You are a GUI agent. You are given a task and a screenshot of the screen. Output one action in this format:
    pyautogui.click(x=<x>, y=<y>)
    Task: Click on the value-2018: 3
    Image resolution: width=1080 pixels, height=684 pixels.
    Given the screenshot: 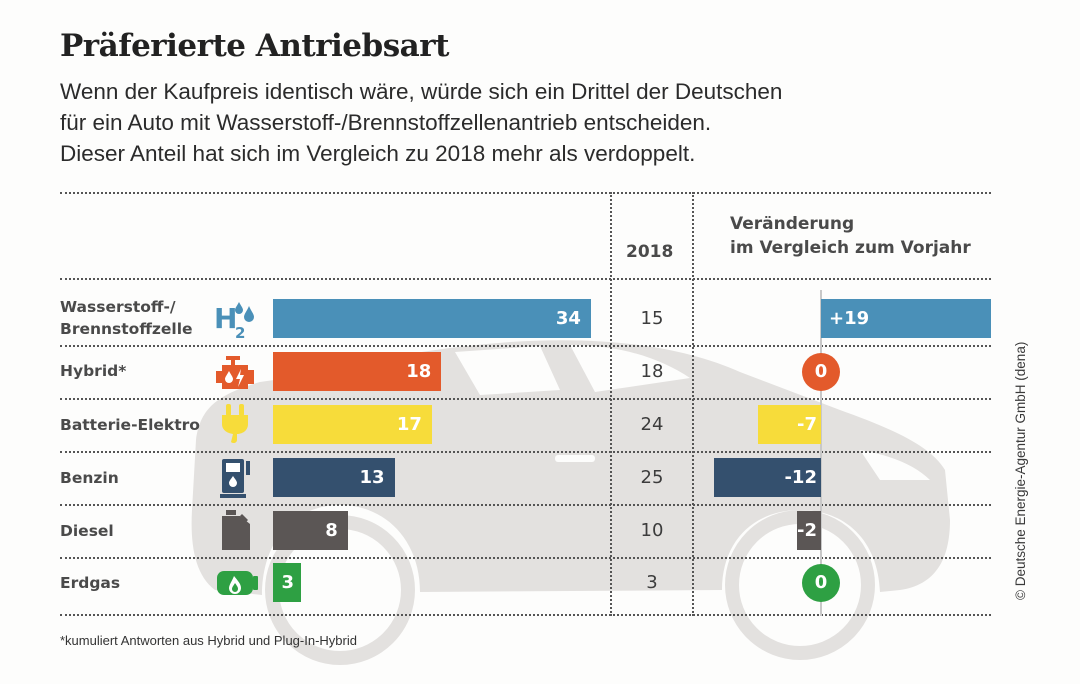 What is the action you would take?
    pyautogui.click(x=652, y=582)
    